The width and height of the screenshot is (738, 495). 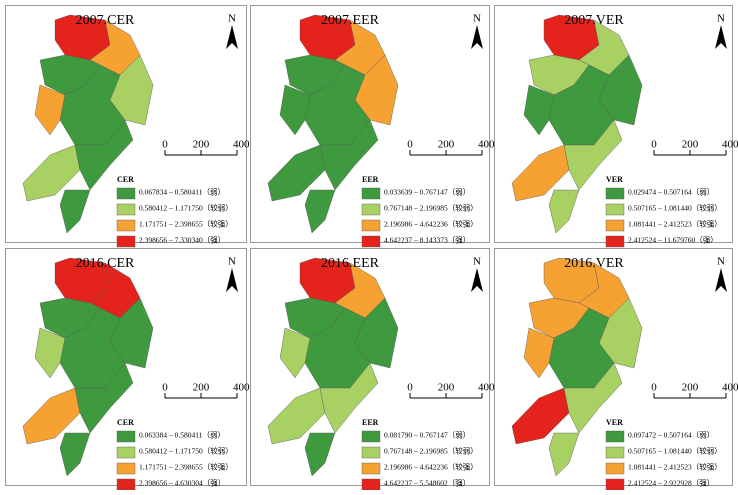 What do you see at coordinates (182, 192) in the screenshot?
I see `legend-label: 0.067834 – 0.580411（弱）` at bounding box center [182, 192].